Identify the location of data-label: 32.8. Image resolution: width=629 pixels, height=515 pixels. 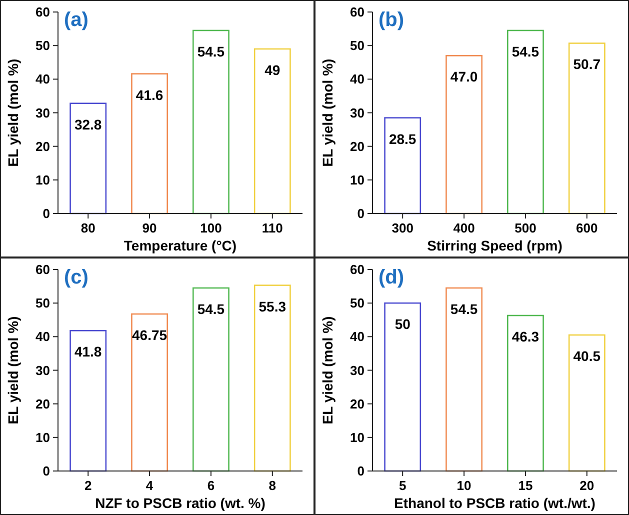
(88, 124).